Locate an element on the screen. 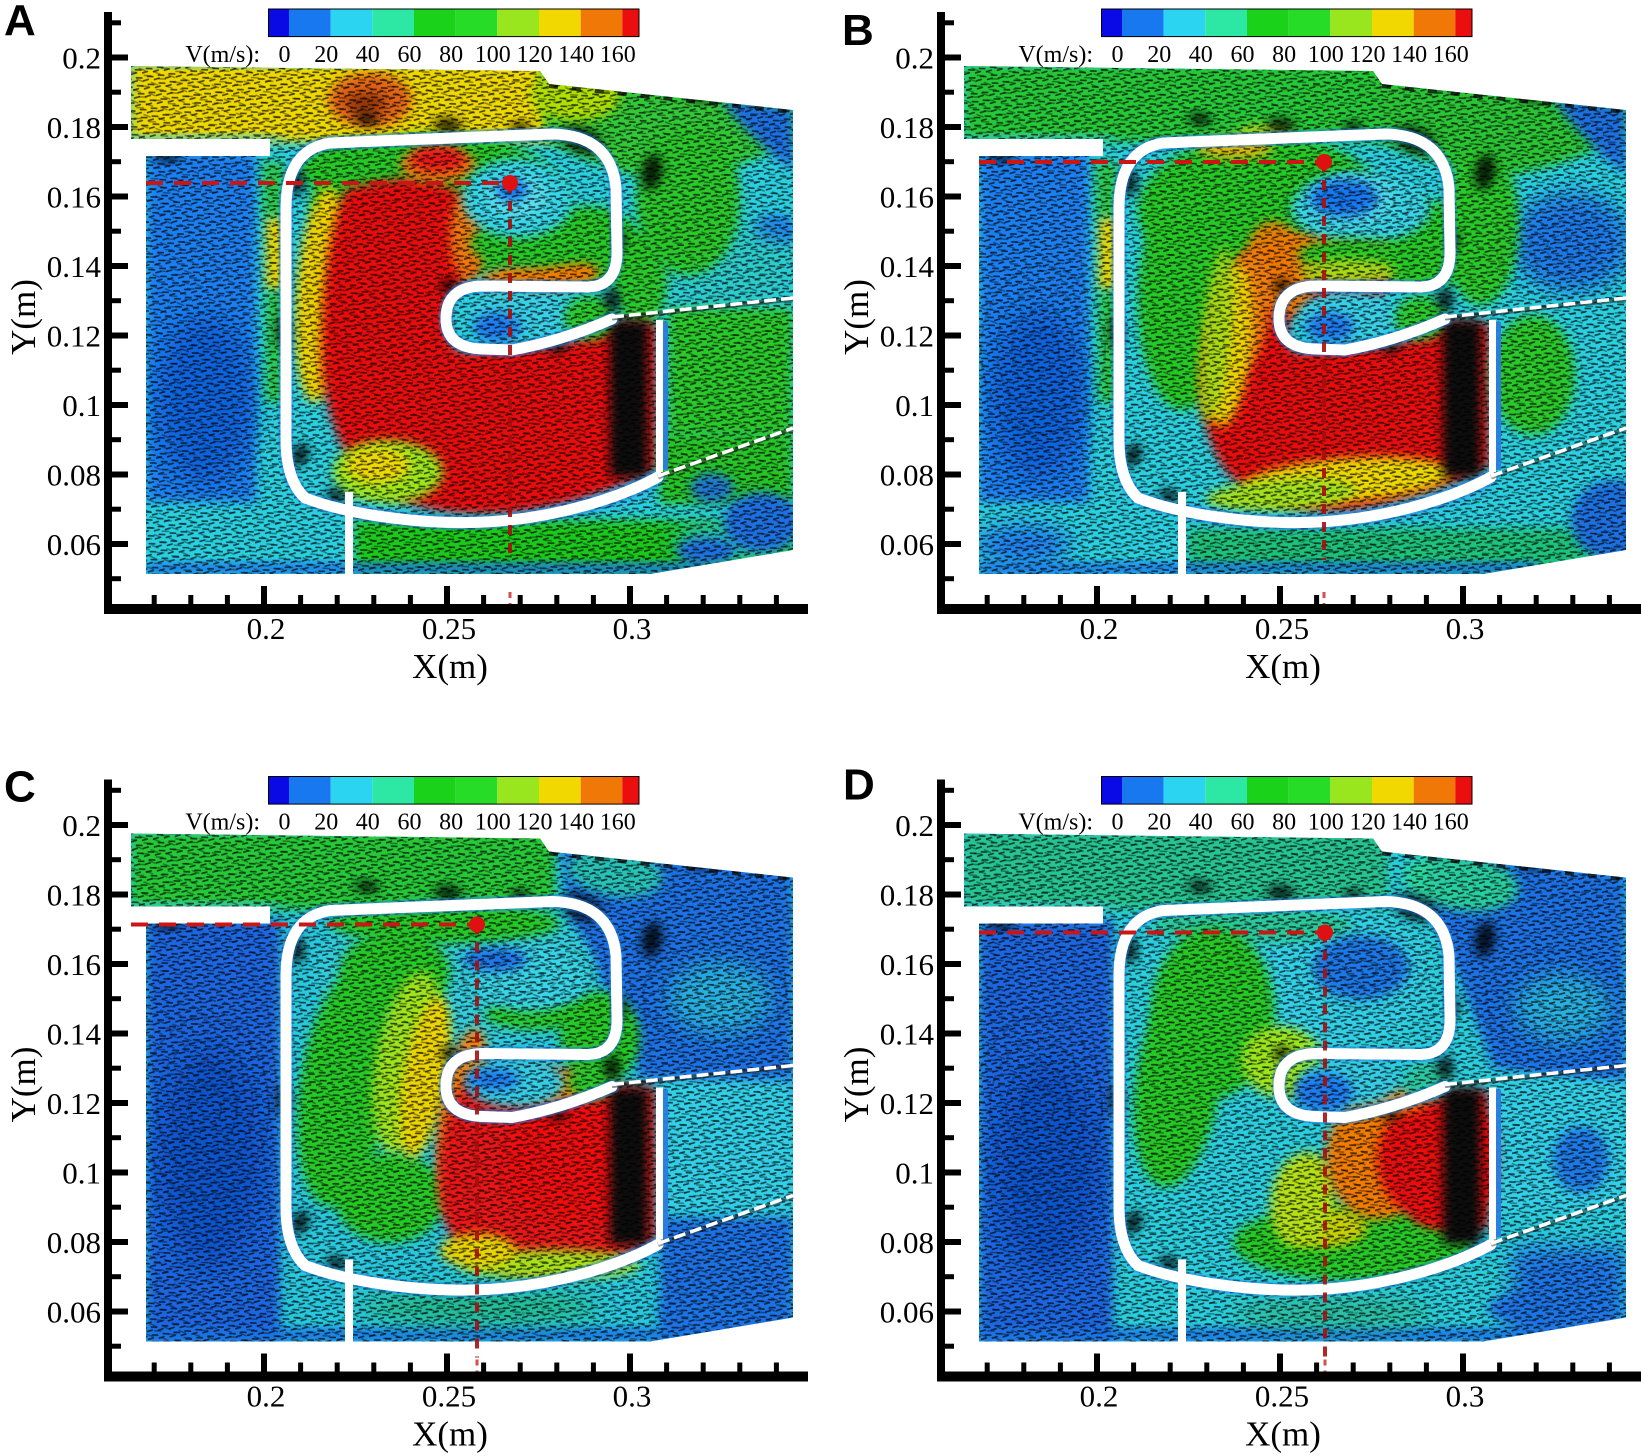  svg-text: D is located at coordinates (859, 785).